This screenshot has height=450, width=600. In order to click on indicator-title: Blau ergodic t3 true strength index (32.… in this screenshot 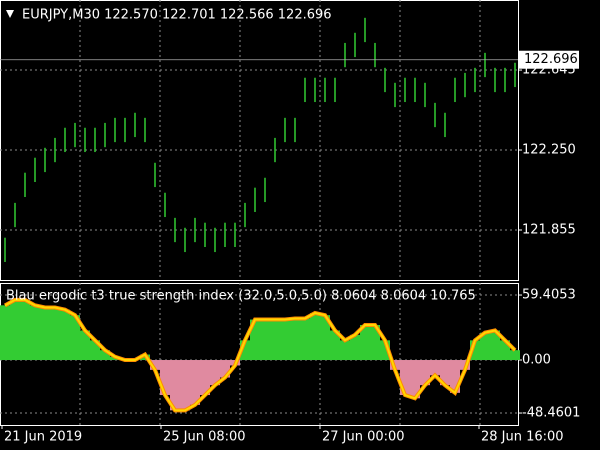, I will do `click(241, 296)`.